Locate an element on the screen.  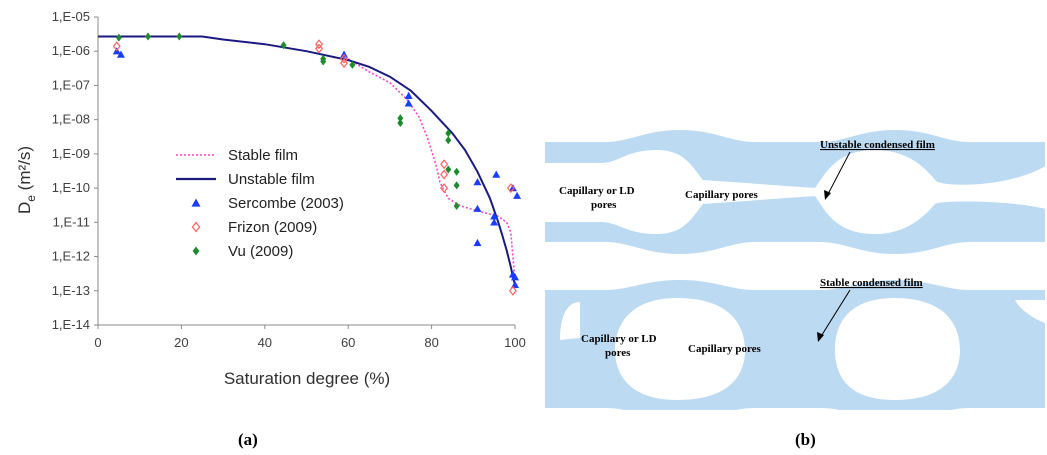
y-tick-label: 1,E-07 is located at coordinates (71, 84).